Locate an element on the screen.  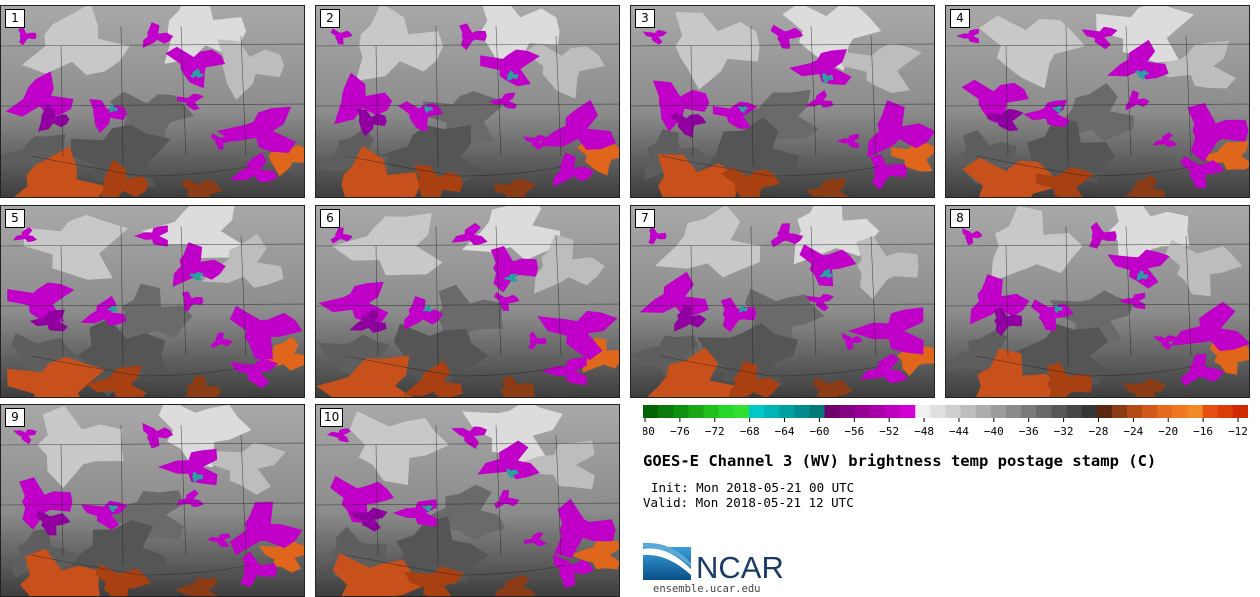
panel-label: 3 is located at coordinates (645, 18).